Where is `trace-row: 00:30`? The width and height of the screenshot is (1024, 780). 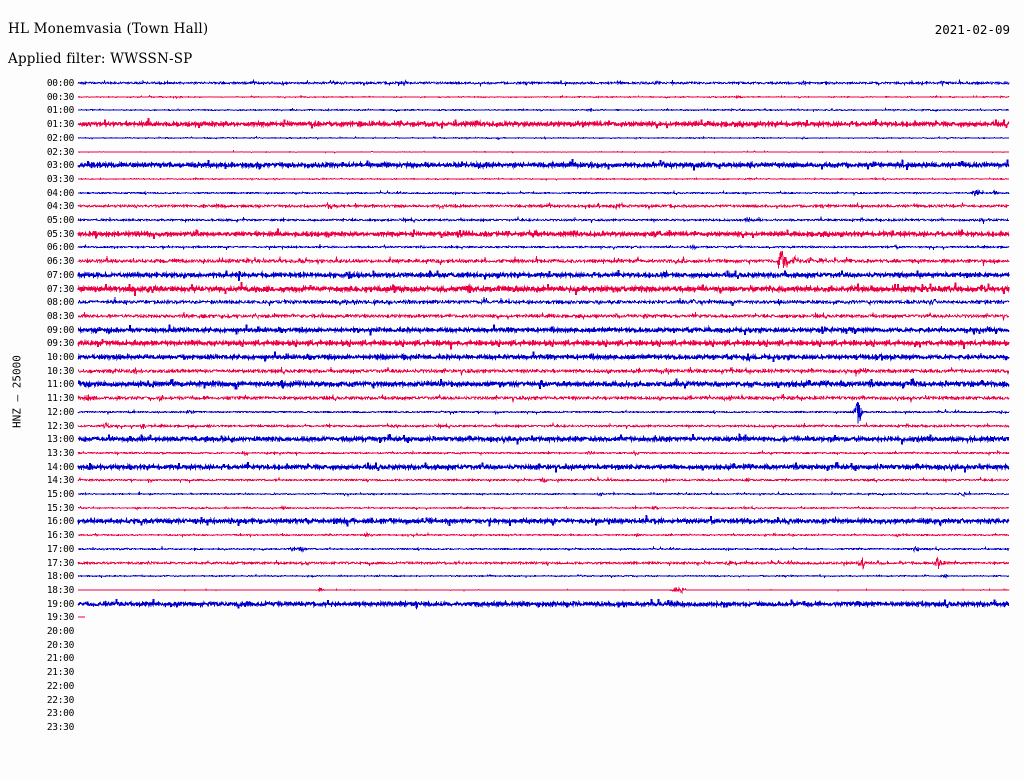
trace-row: 00:30 is located at coordinates (512, 99).